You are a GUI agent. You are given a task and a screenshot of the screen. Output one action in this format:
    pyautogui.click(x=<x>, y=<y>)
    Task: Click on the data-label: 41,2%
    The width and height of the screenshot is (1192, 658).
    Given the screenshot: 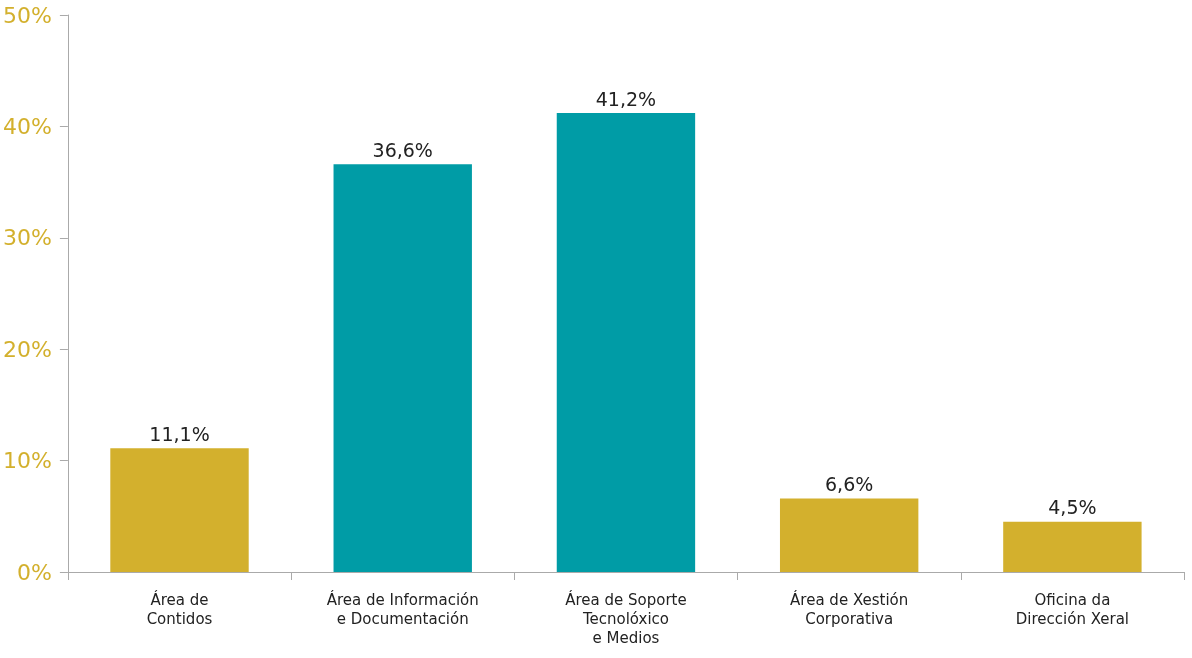 What is the action you would take?
    pyautogui.click(x=626, y=98)
    